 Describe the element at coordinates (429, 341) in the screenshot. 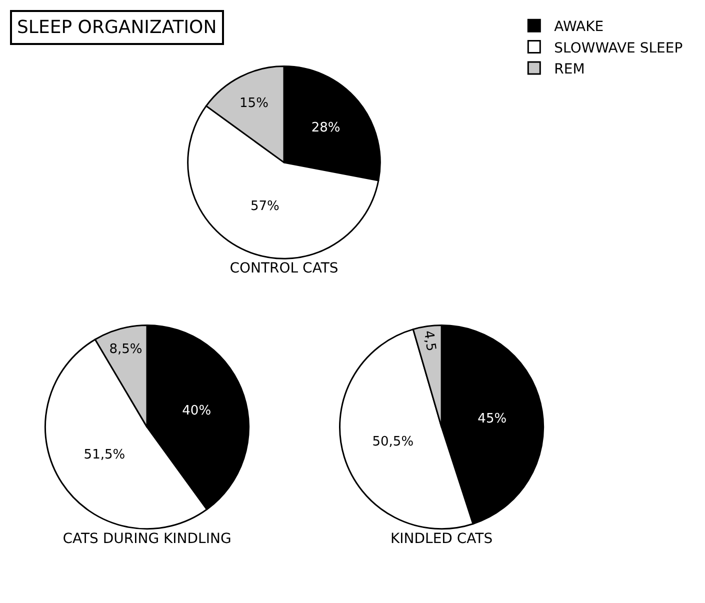

I see `data-label: 4,5` at that location.